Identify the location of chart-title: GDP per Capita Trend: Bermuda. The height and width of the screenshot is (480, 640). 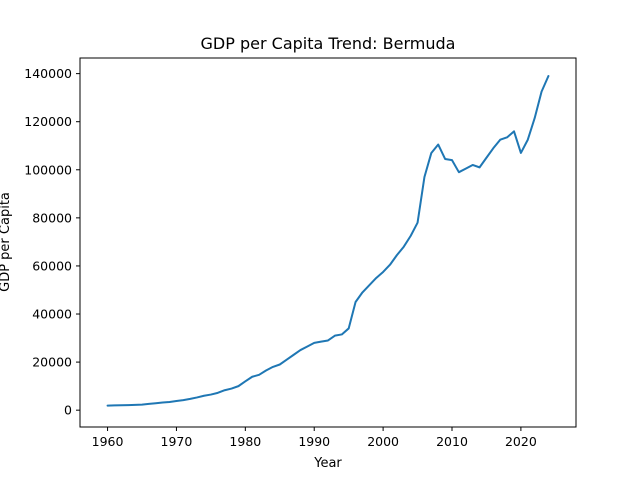
(328, 43).